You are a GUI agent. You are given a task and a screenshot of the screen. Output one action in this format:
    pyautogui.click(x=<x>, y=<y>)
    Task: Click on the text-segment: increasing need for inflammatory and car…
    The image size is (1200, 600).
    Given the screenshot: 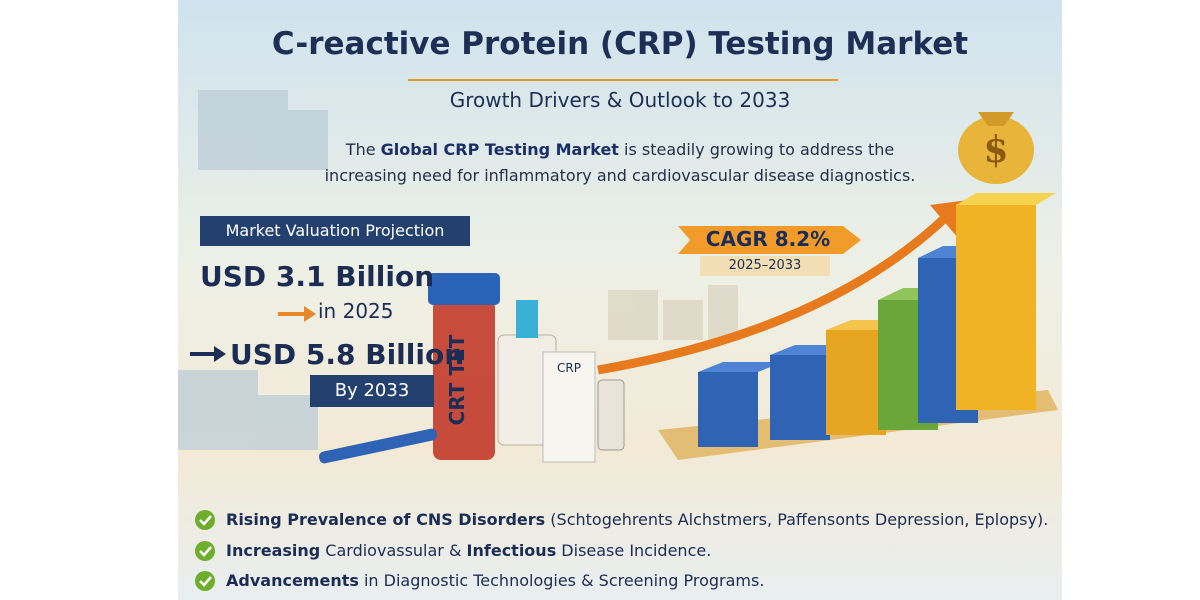 What is the action you would take?
    pyautogui.click(x=620, y=175)
    